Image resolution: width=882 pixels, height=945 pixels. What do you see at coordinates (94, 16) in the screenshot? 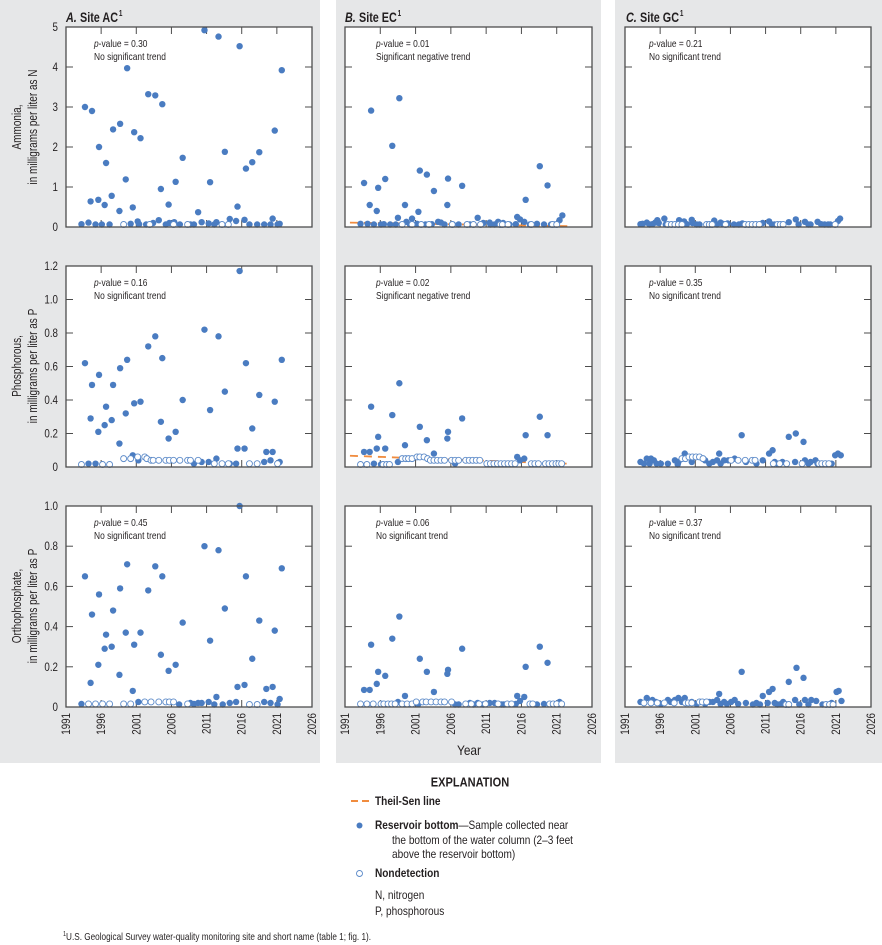
I see `panel-a-title: A. Site AC1` at bounding box center [94, 16].